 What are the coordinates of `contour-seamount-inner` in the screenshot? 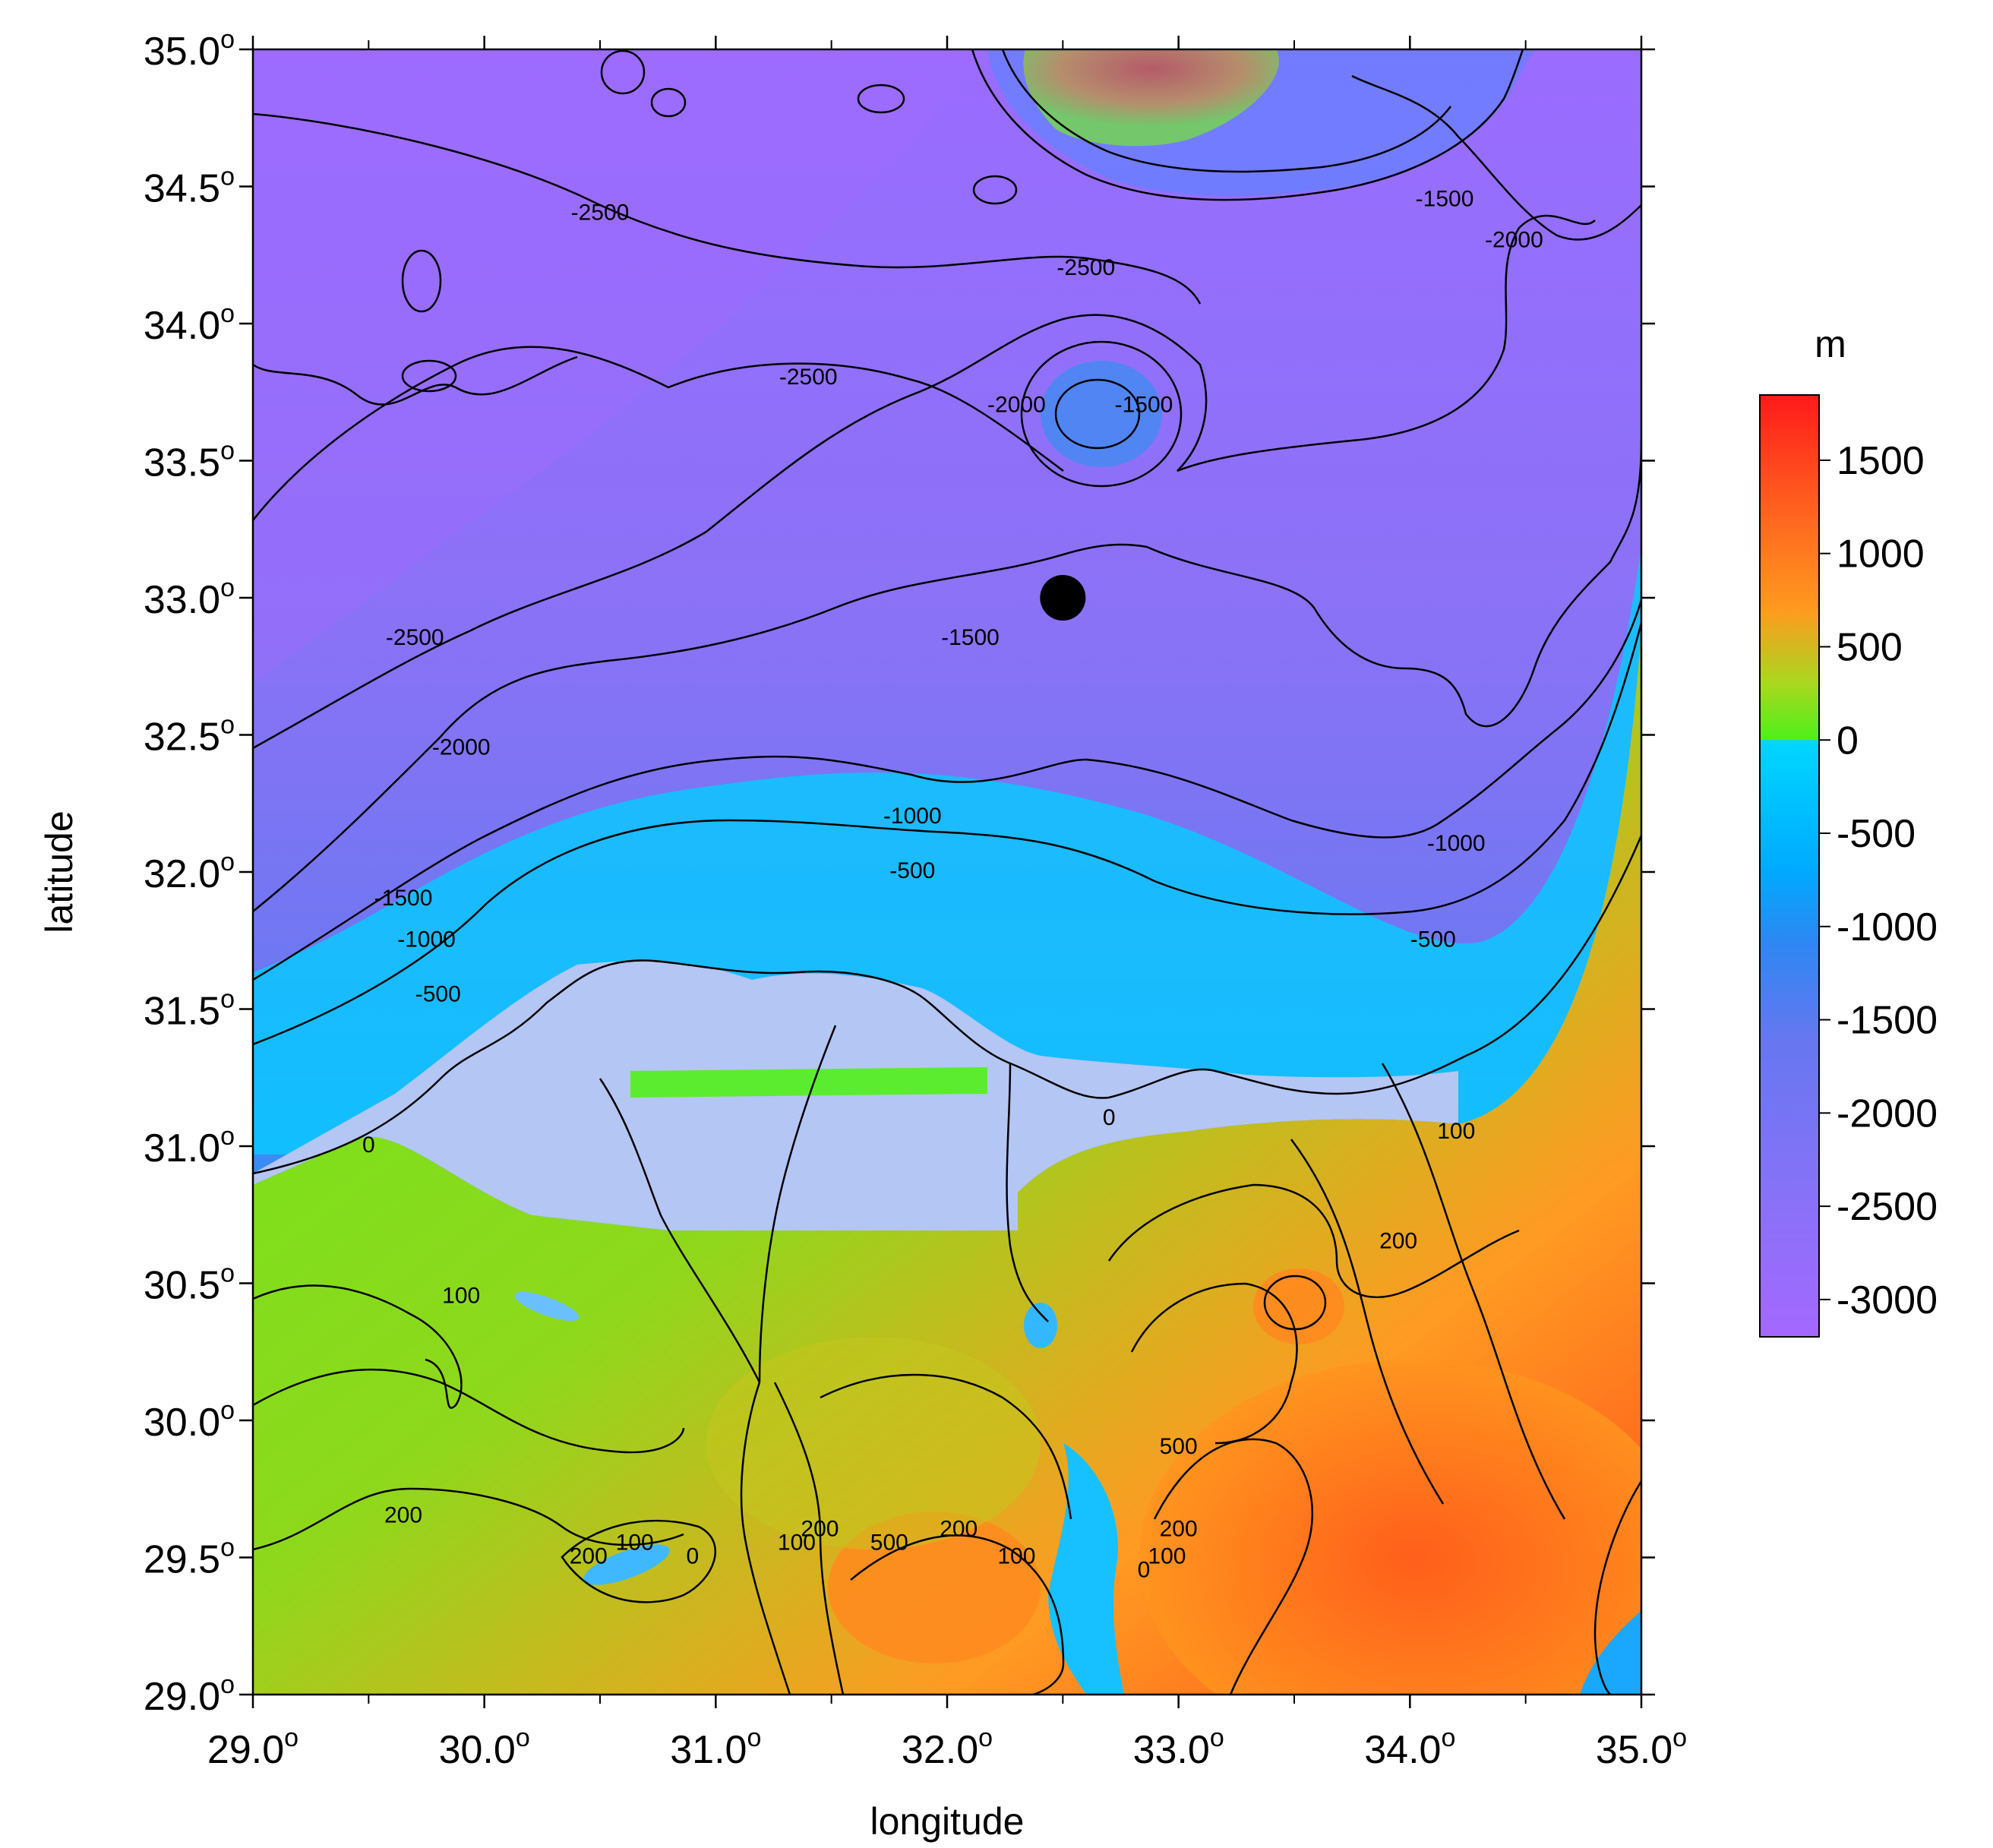 It's located at (1097, 414).